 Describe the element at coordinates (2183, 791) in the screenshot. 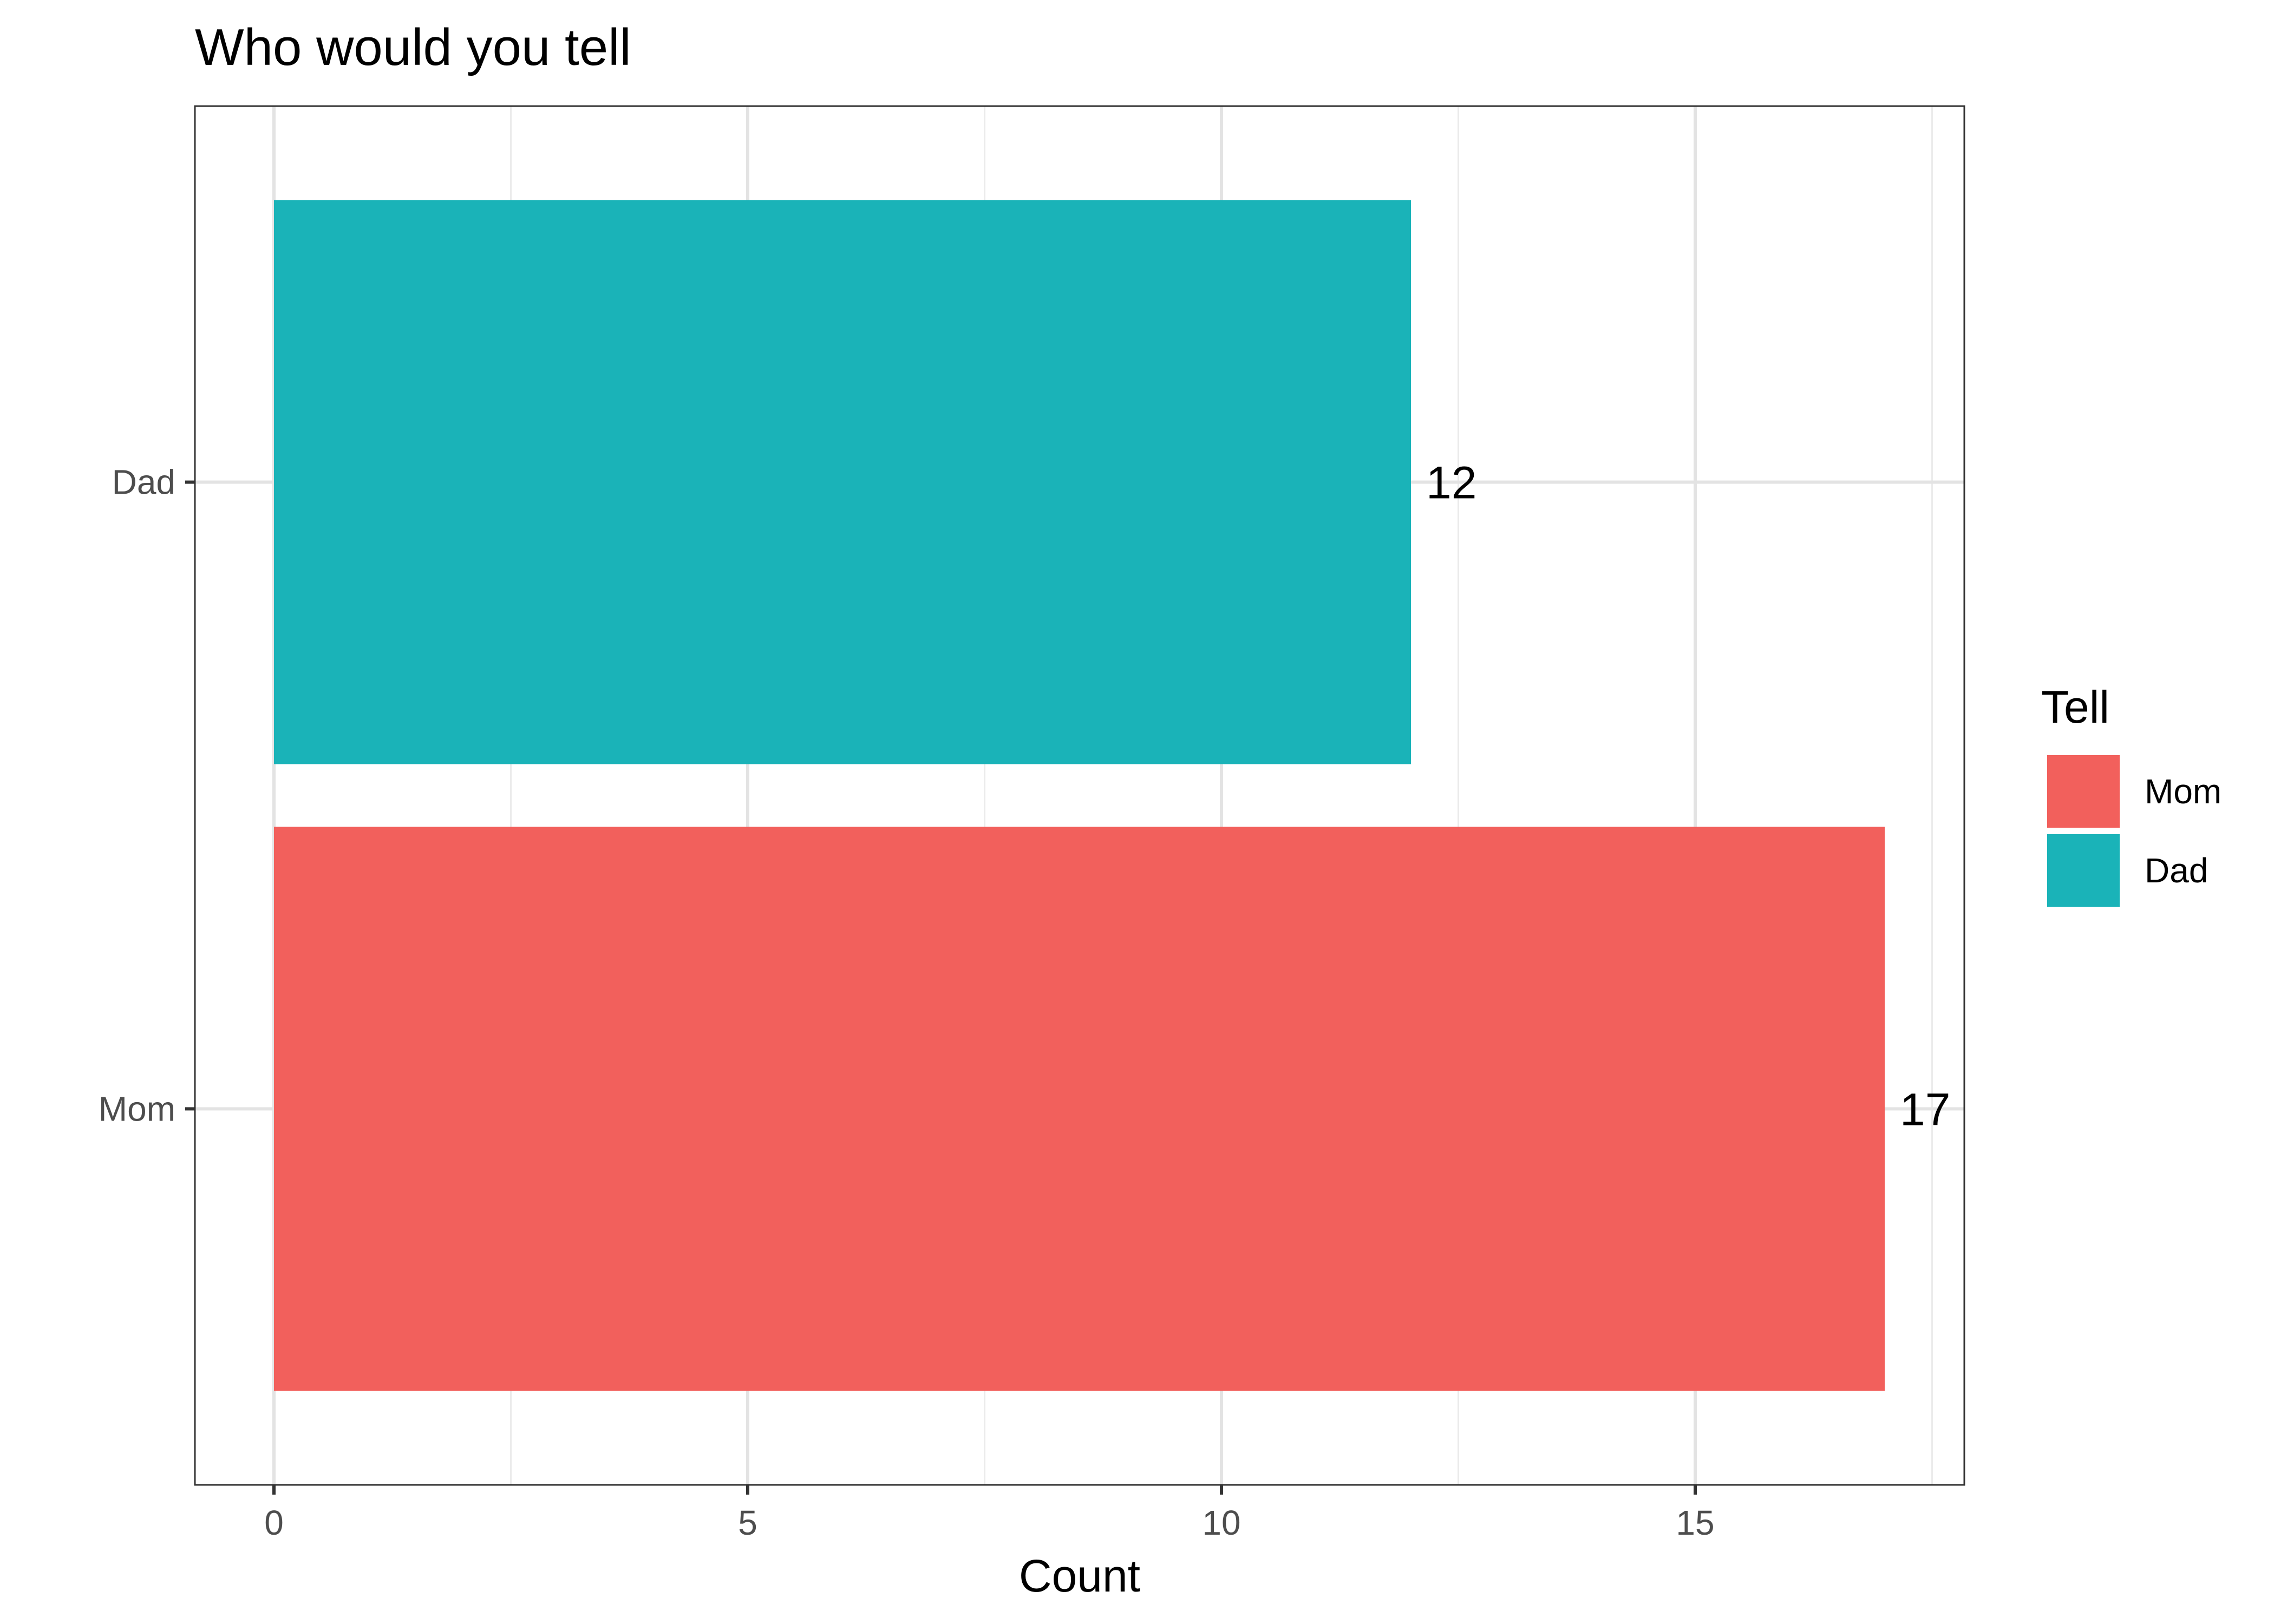

I see `legend-label-mom: Mom` at that location.